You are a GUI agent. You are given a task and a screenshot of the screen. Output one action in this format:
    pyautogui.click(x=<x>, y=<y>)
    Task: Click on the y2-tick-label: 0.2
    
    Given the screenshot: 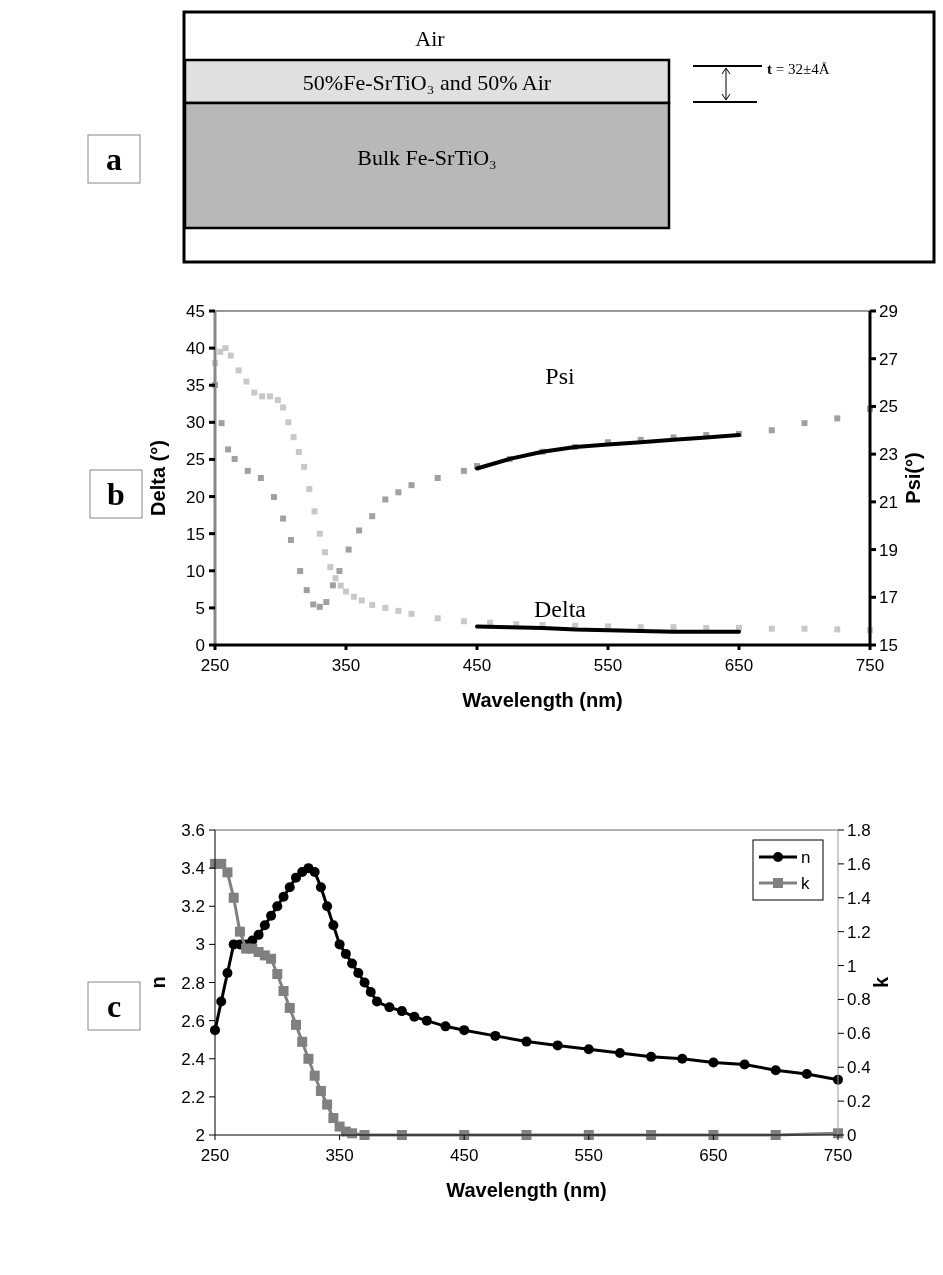 What is the action you would take?
    pyautogui.click(x=859, y=1102)
    